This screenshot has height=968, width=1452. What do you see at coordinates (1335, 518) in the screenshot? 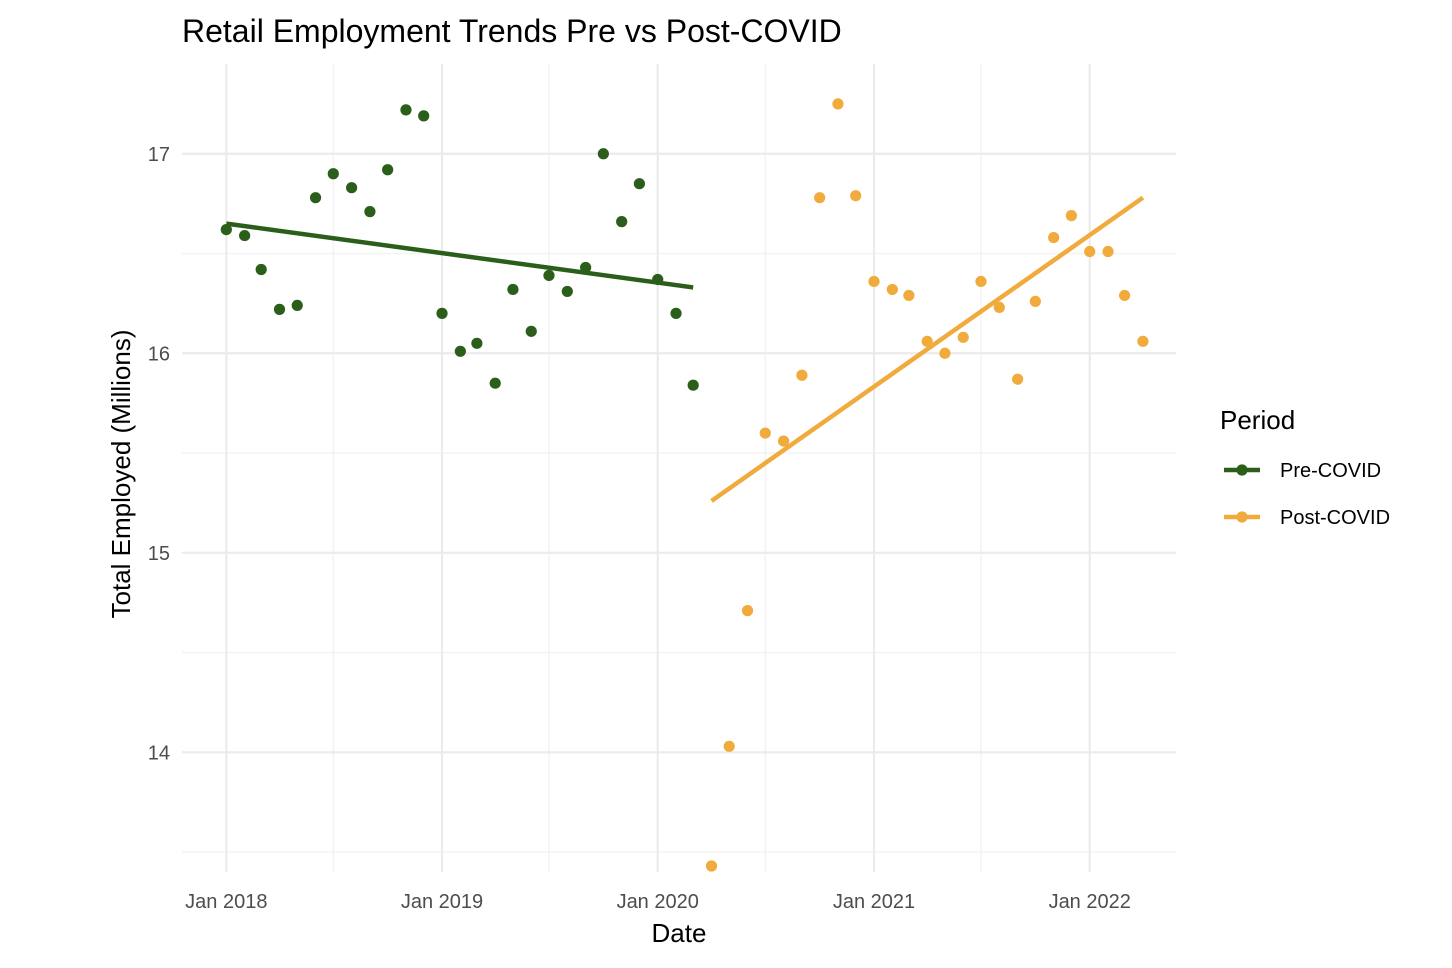
I see `legend-label: Post-COVID` at bounding box center [1335, 518].